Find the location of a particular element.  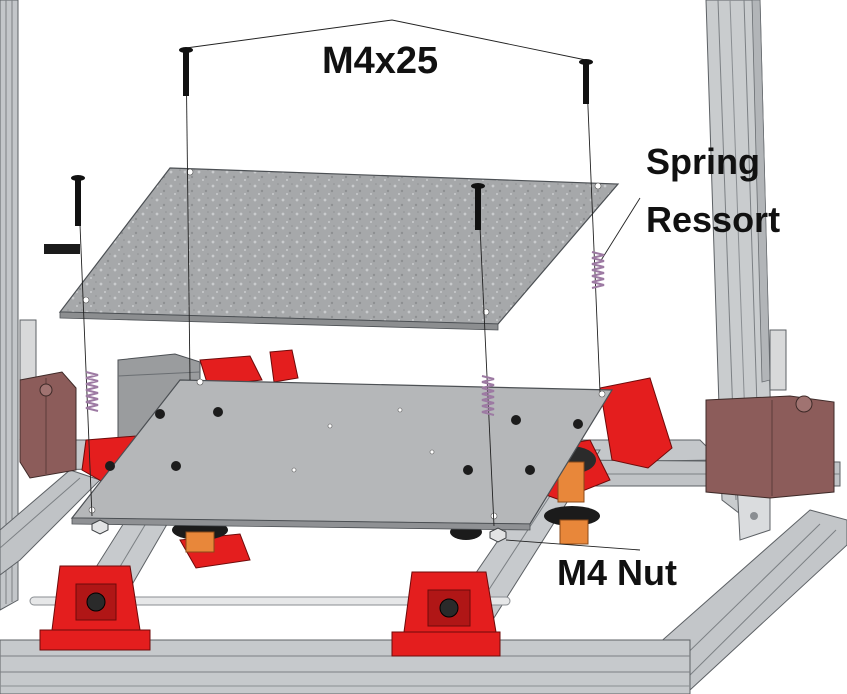

screw-front-right is located at coordinates (478, 206).